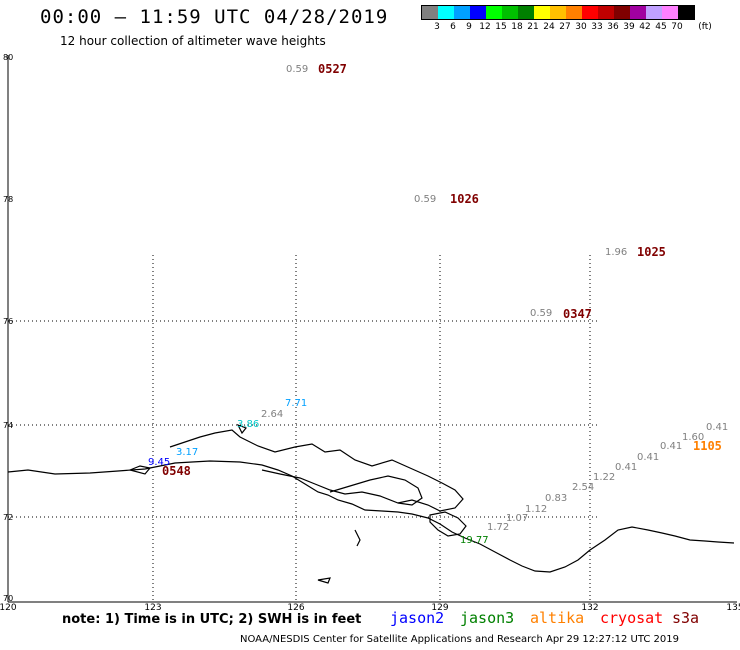 This screenshot has width=740, height=650. I want to click on legend-label: 70, so click(677, 27).